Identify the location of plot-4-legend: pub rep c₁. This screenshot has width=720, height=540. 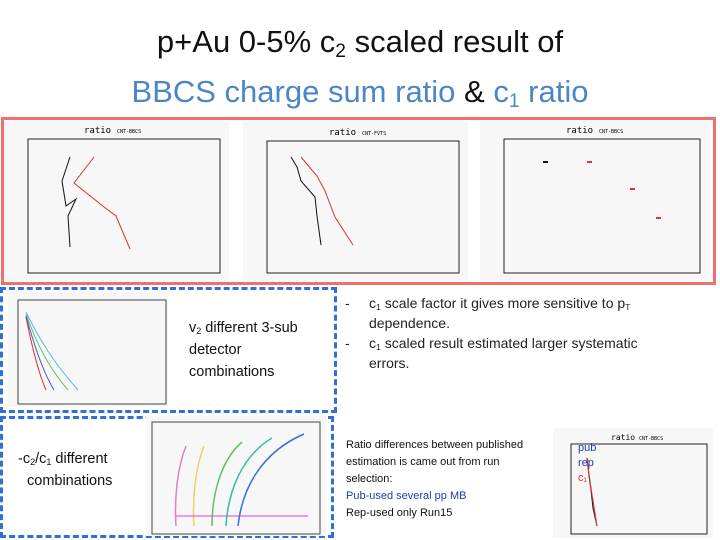
(587, 463).